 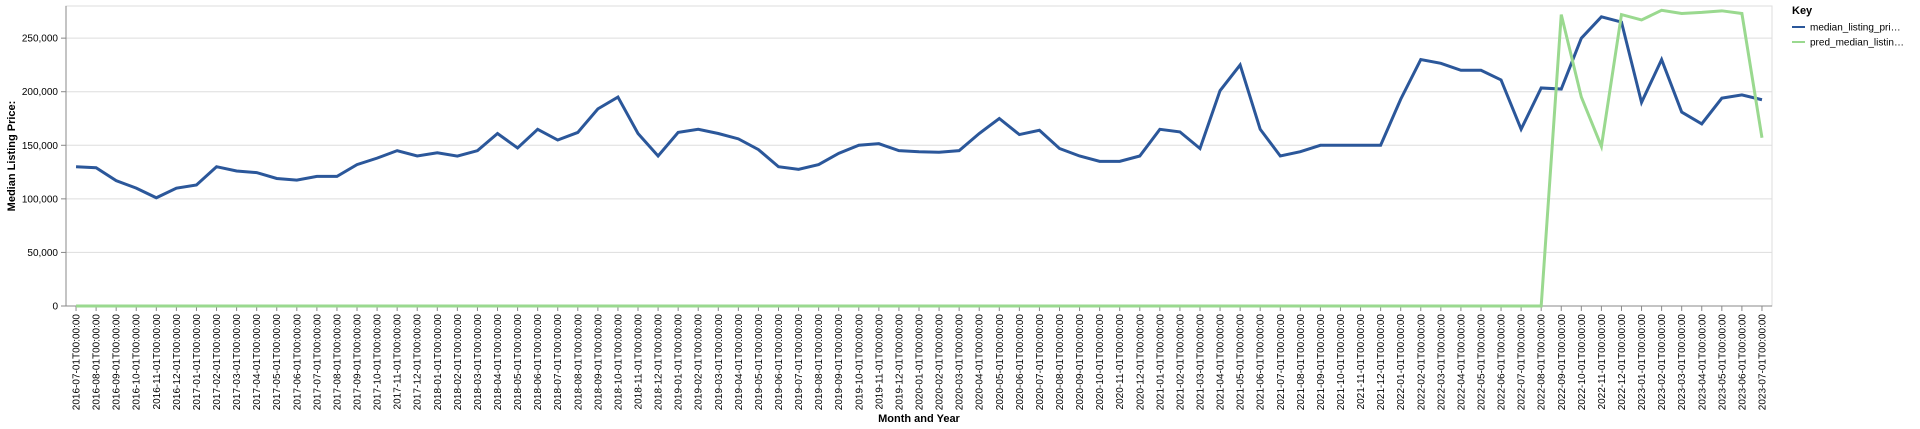 I want to click on x-tick-label: 2022-07-01T00:00:00, so click(x=1522, y=362).